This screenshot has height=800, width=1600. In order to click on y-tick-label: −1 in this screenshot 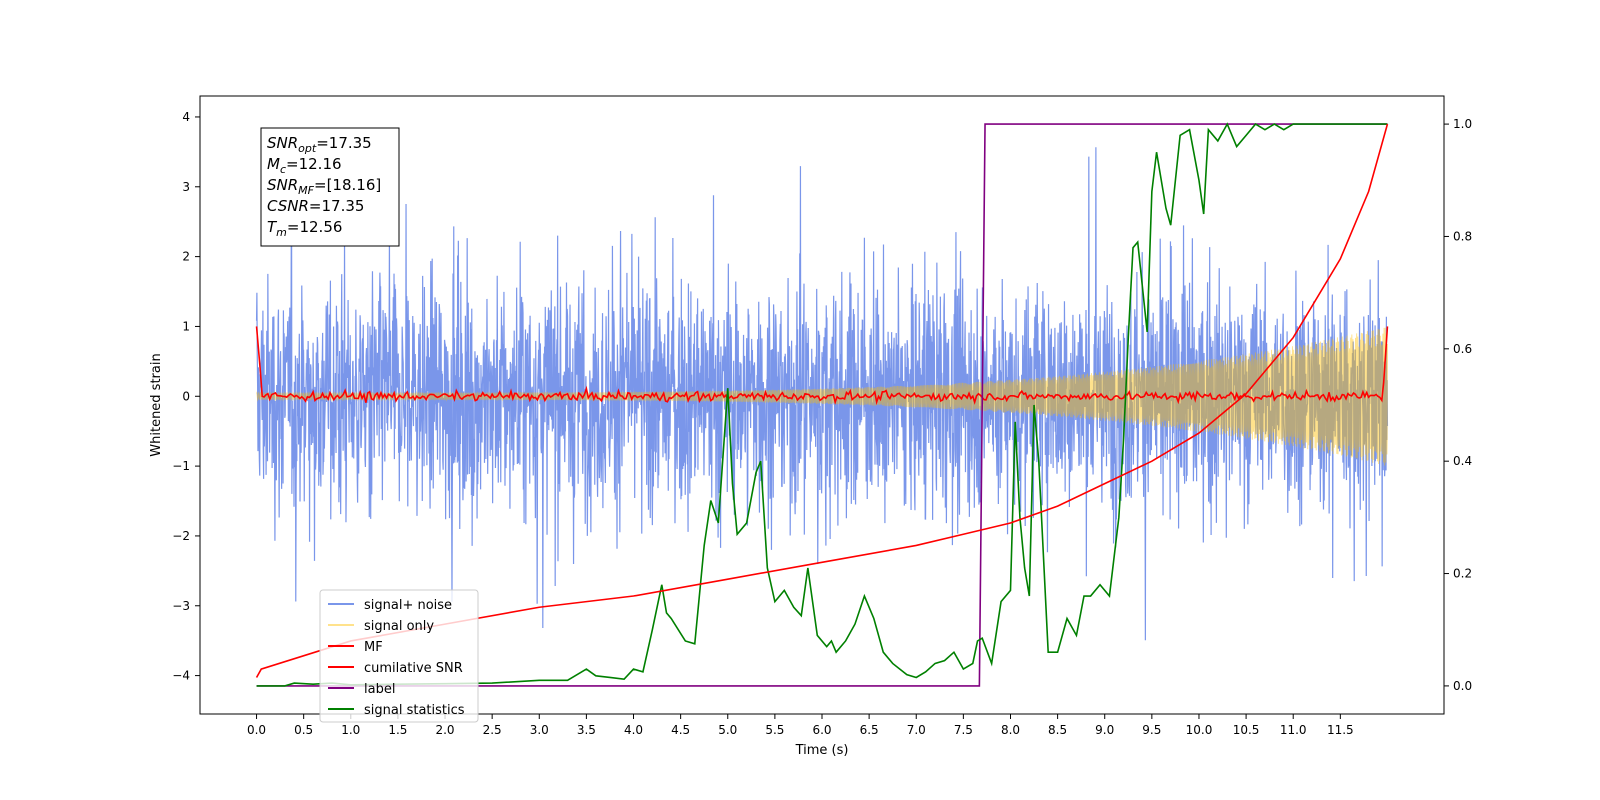, I will do `click(181, 466)`.